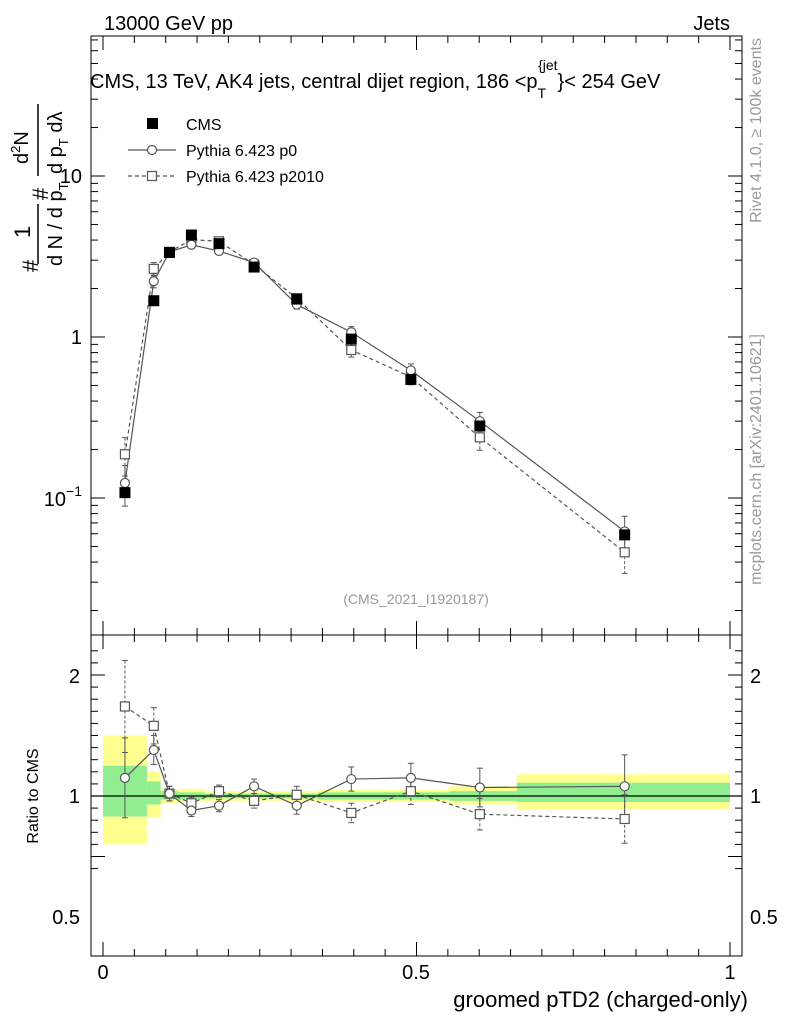  I want to click on svg-text: d pT dλ, so click(58, 143).